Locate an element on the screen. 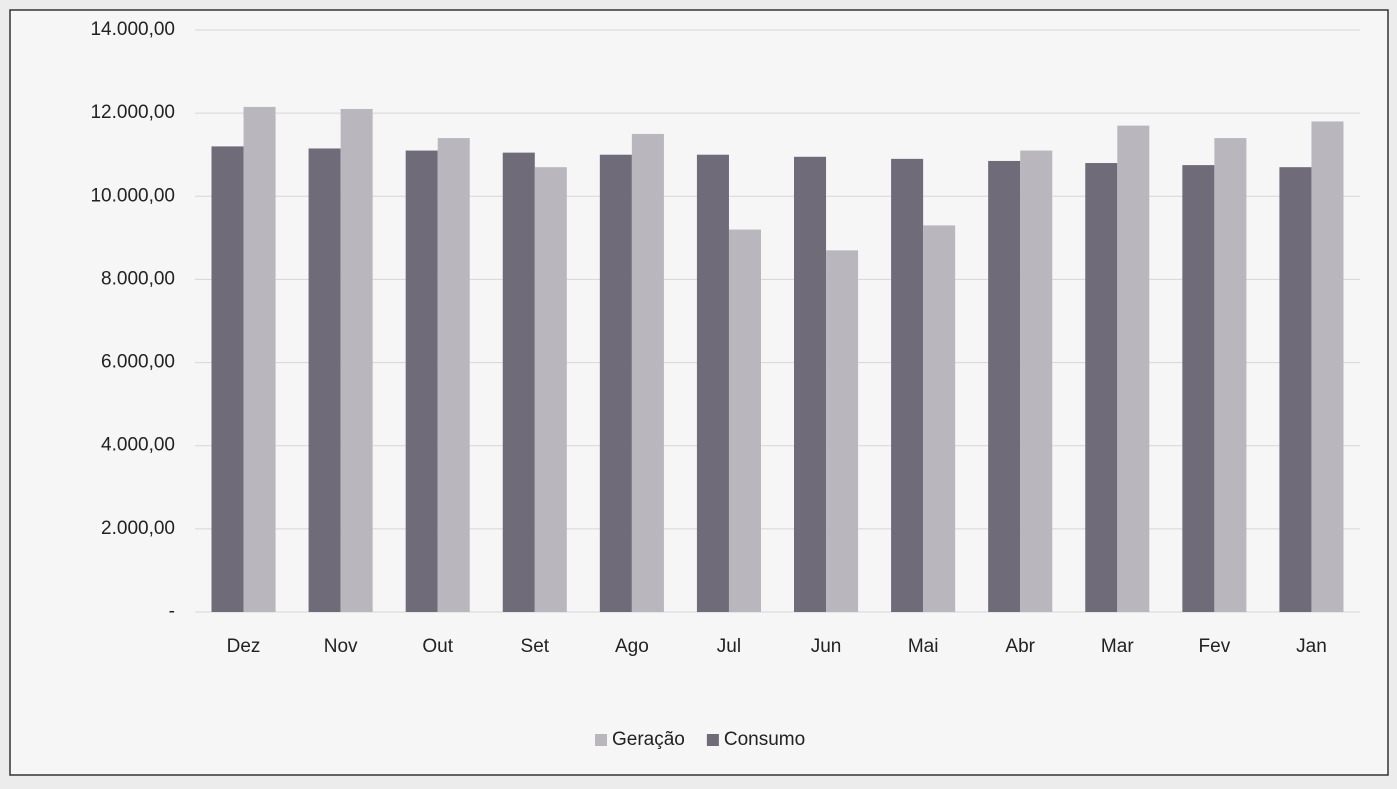 This screenshot has width=1397, height=789. y-tick-label: 4.000,00 is located at coordinates (138, 445).